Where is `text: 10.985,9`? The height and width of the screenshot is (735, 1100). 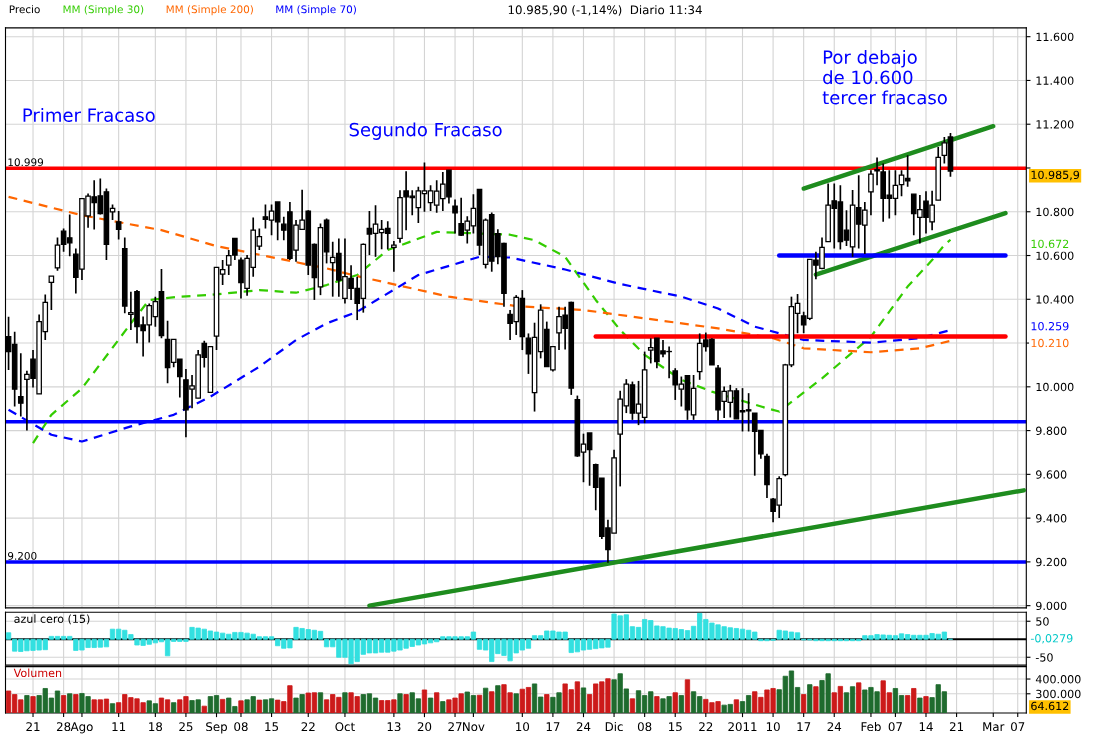
text: 10.985,9 is located at coordinates (1055, 175).